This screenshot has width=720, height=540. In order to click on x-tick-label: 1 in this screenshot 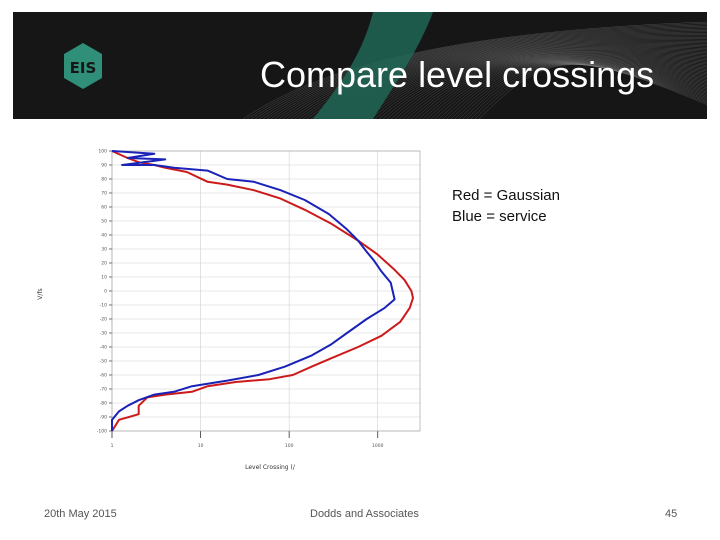, I will do `click(112, 446)`.